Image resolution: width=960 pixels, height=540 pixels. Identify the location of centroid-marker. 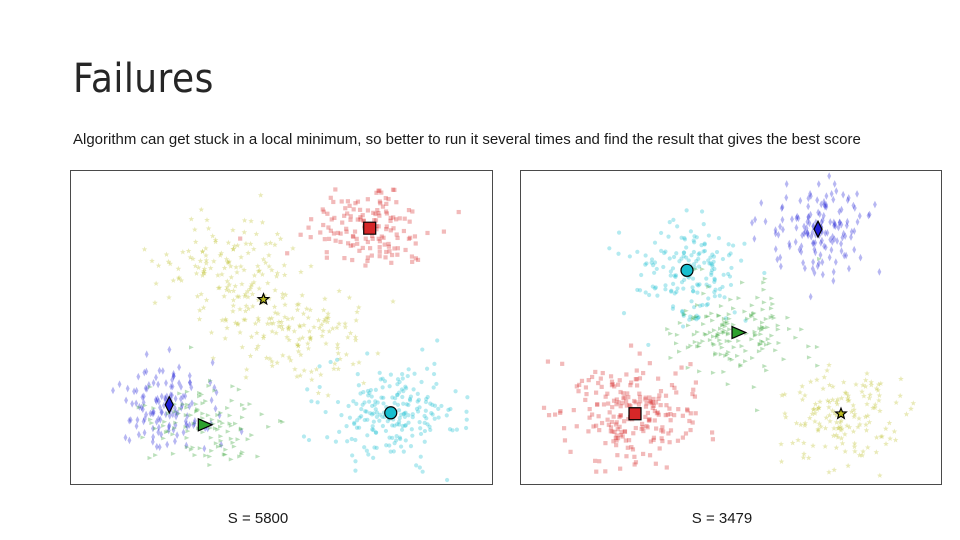
(818, 229).